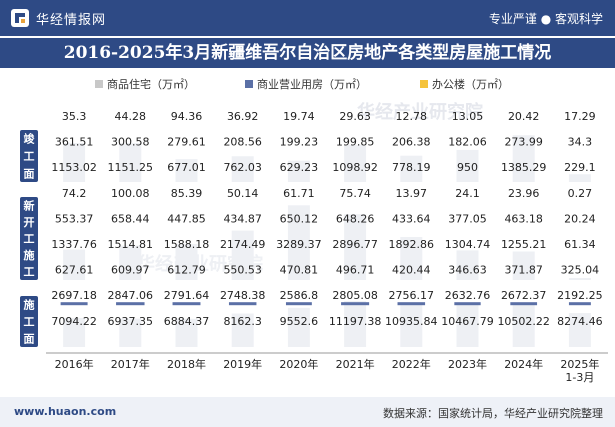 This screenshot has width=615, height=427. Describe the element at coordinates (468, 244) in the screenshot. I see `data-label: 1304.74` at that location.